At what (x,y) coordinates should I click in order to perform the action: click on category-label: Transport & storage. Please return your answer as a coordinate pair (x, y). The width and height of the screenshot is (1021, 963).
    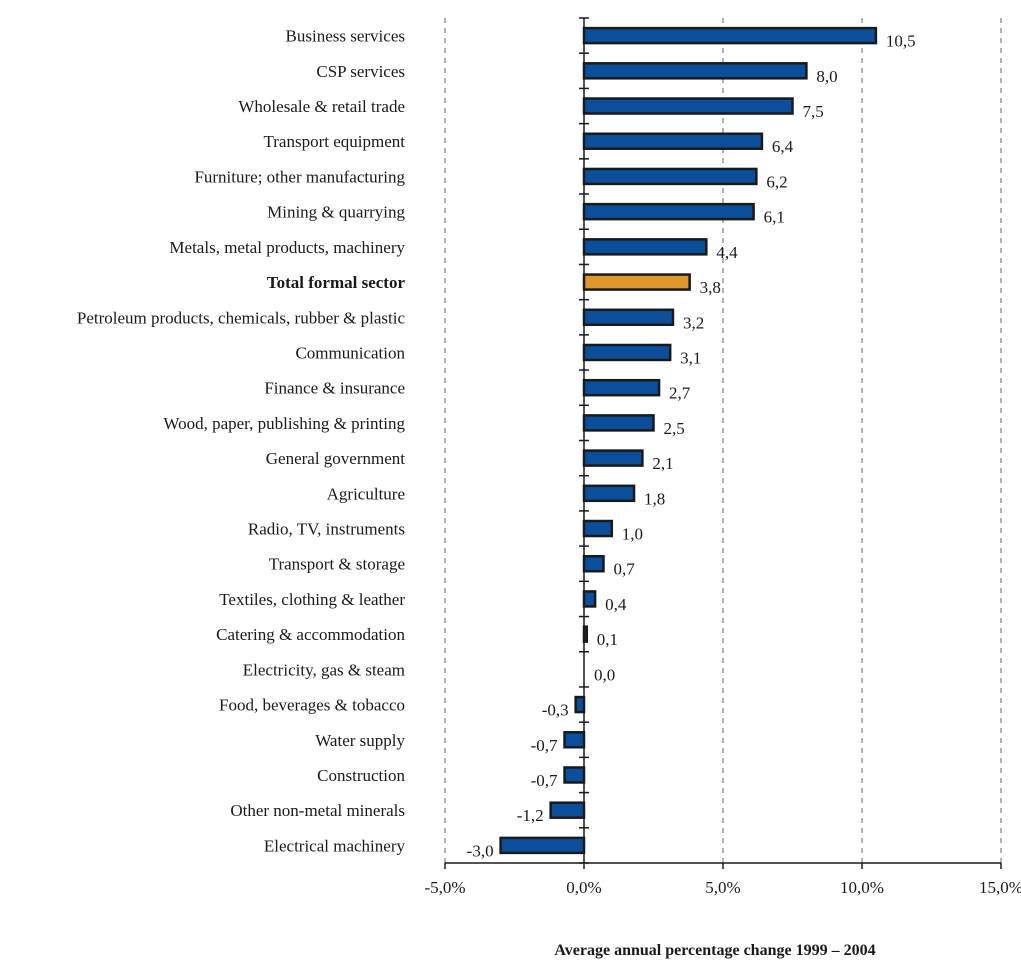
    Looking at the image, I should click on (337, 564).